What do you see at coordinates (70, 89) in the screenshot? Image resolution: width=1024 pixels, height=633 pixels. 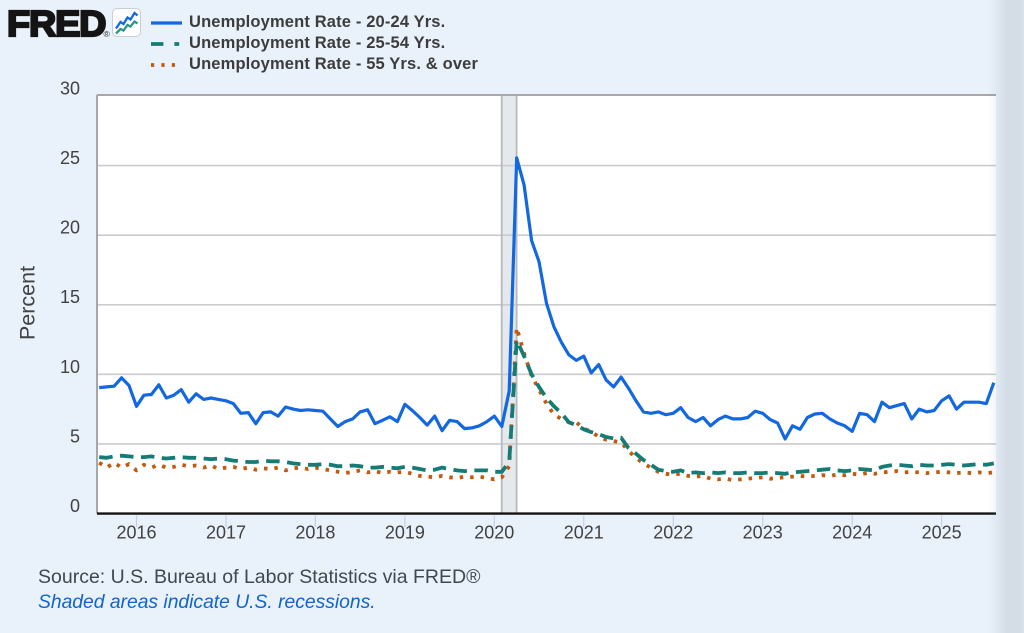 I see `svg-text: 30` at bounding box center [70, 89].